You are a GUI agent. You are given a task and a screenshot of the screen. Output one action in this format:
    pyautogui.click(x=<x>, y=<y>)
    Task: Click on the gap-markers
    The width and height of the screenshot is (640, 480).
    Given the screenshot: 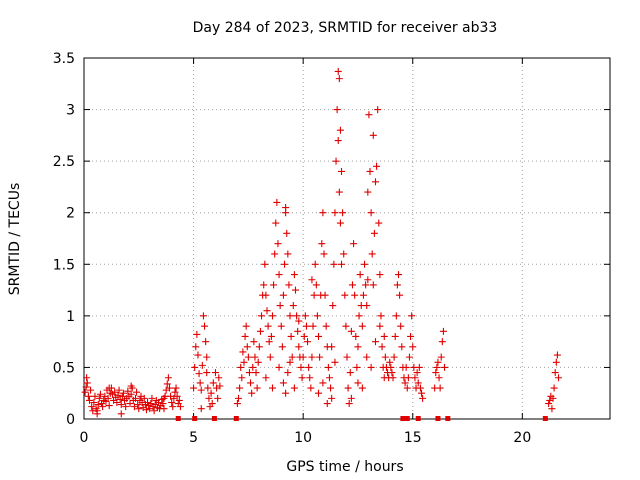 What is the action you would take?
    pyautogui.click(x=361, y=418)
    